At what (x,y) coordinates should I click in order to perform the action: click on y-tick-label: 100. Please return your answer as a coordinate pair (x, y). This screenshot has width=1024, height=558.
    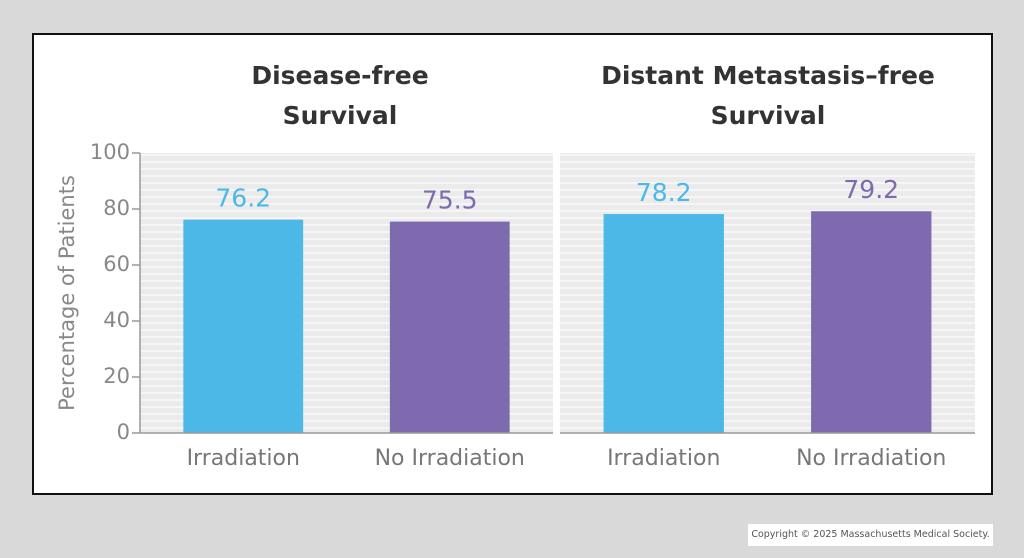
    Looking at the image, I should click on (110, 152).